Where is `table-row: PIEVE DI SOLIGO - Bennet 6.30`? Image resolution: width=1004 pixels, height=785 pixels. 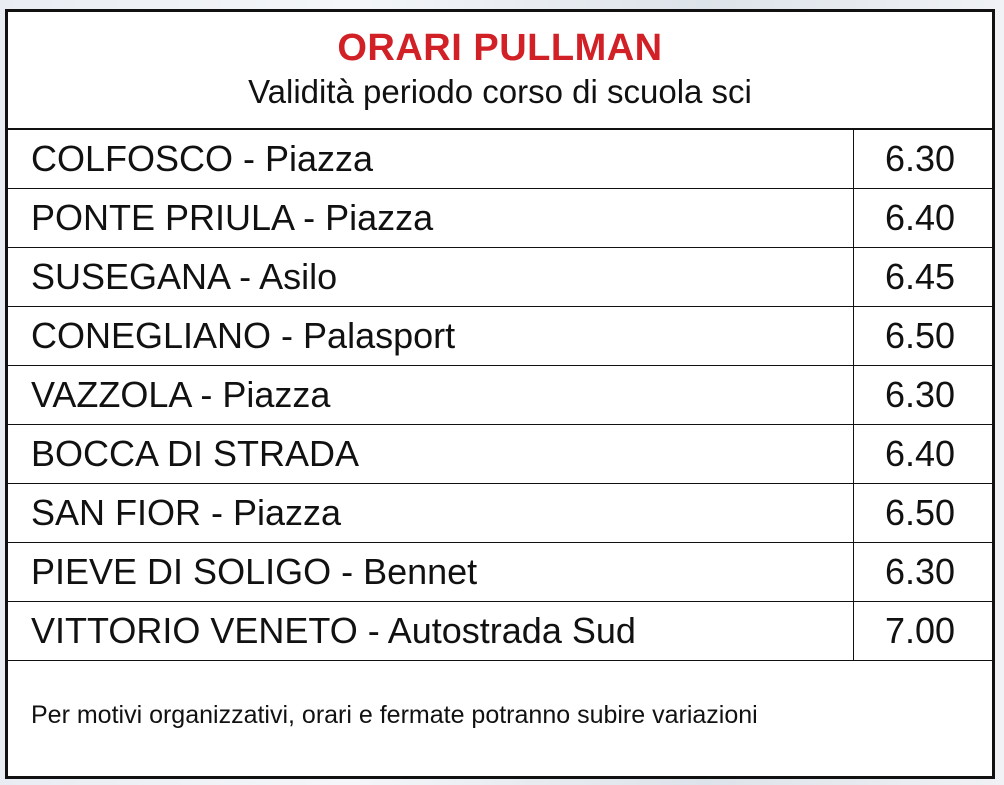
table-row: PIEVE DI SOLIGO - Bennet 6.30 is located at coordinates (500, 572).